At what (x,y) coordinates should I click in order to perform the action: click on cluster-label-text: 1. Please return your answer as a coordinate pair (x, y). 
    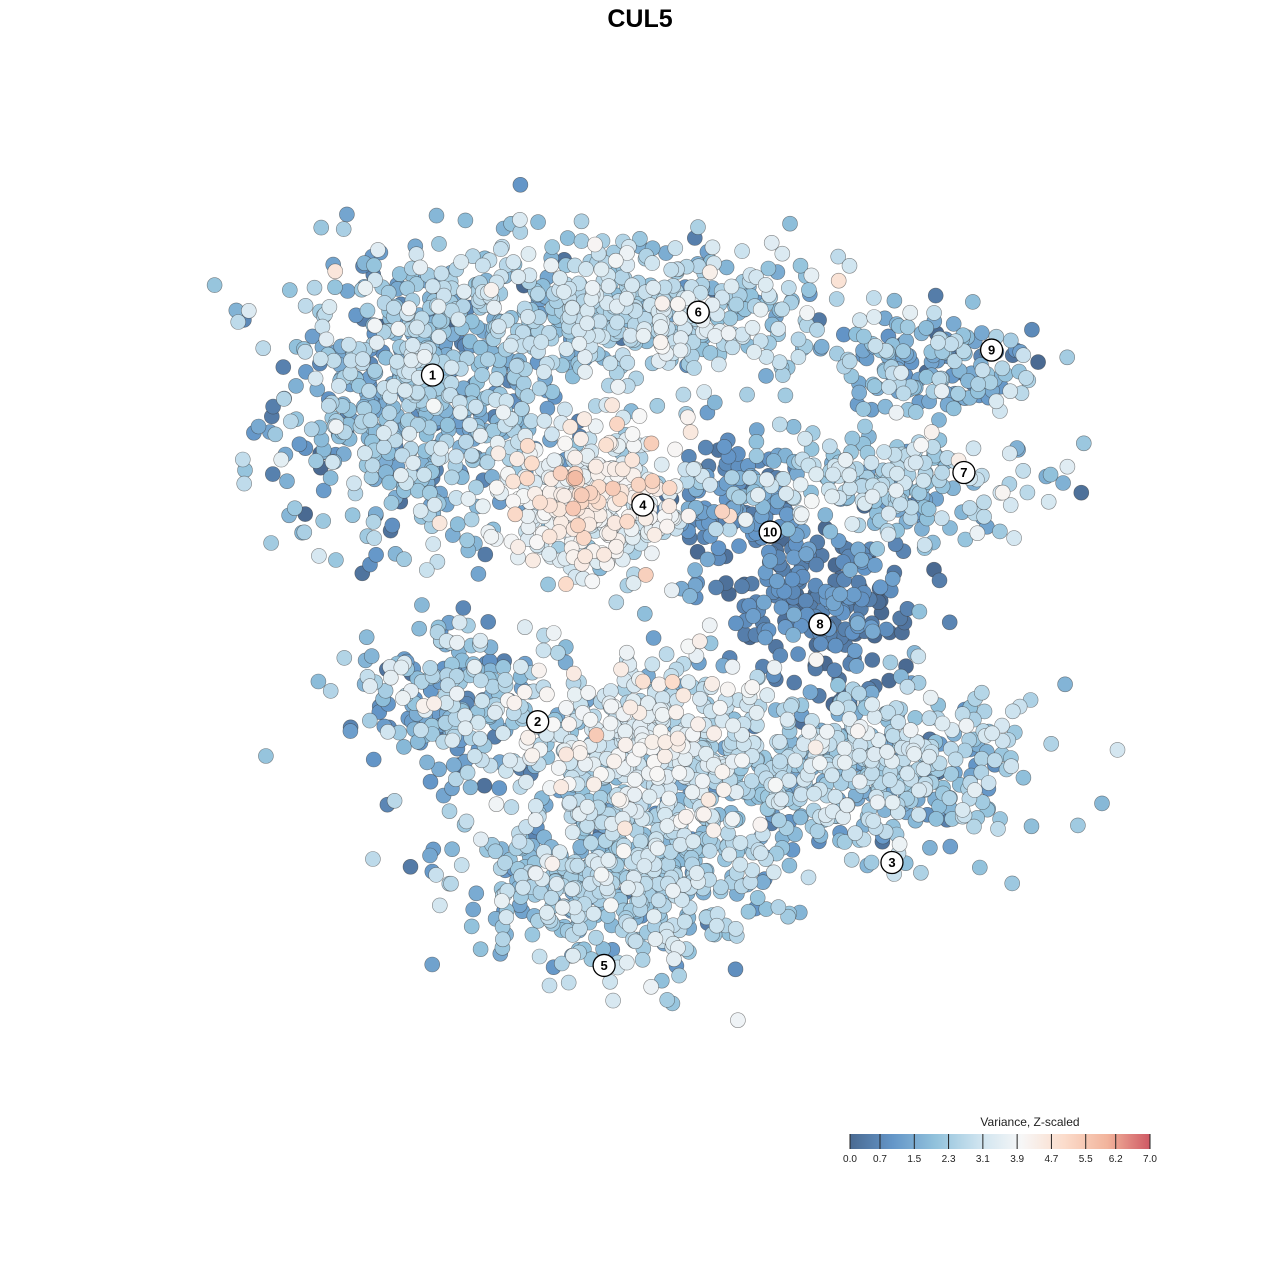
    Looking at the image, I should click on (432, 375).